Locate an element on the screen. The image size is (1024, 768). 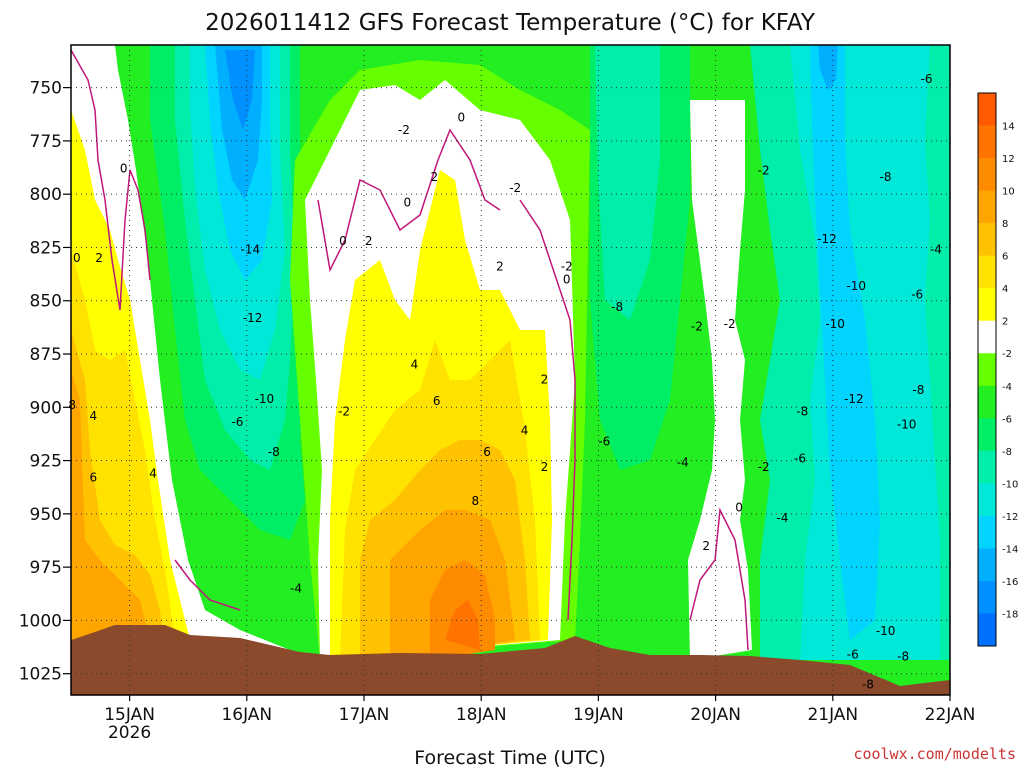
region-minus-12-east is located at coordinates (845, 342).